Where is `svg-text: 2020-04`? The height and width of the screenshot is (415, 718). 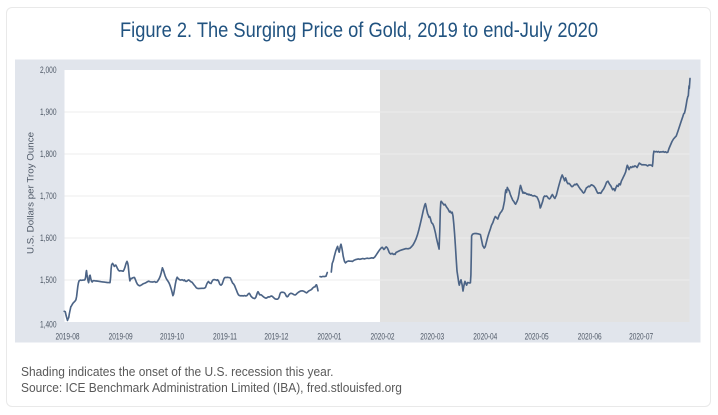 svg-text: 2020-04 is located at coordinates (485, 337).